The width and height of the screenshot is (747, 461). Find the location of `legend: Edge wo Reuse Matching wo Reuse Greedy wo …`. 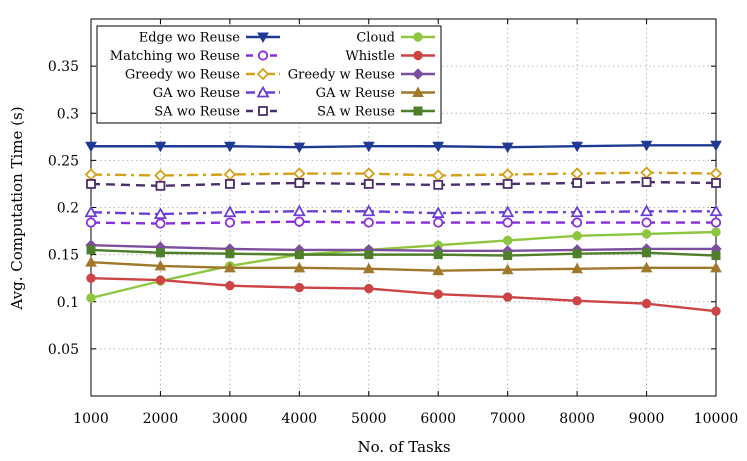

legend: Edge wo Reuse Matching wo Reuse Greedy wo … is located at coordinates (269, 74).